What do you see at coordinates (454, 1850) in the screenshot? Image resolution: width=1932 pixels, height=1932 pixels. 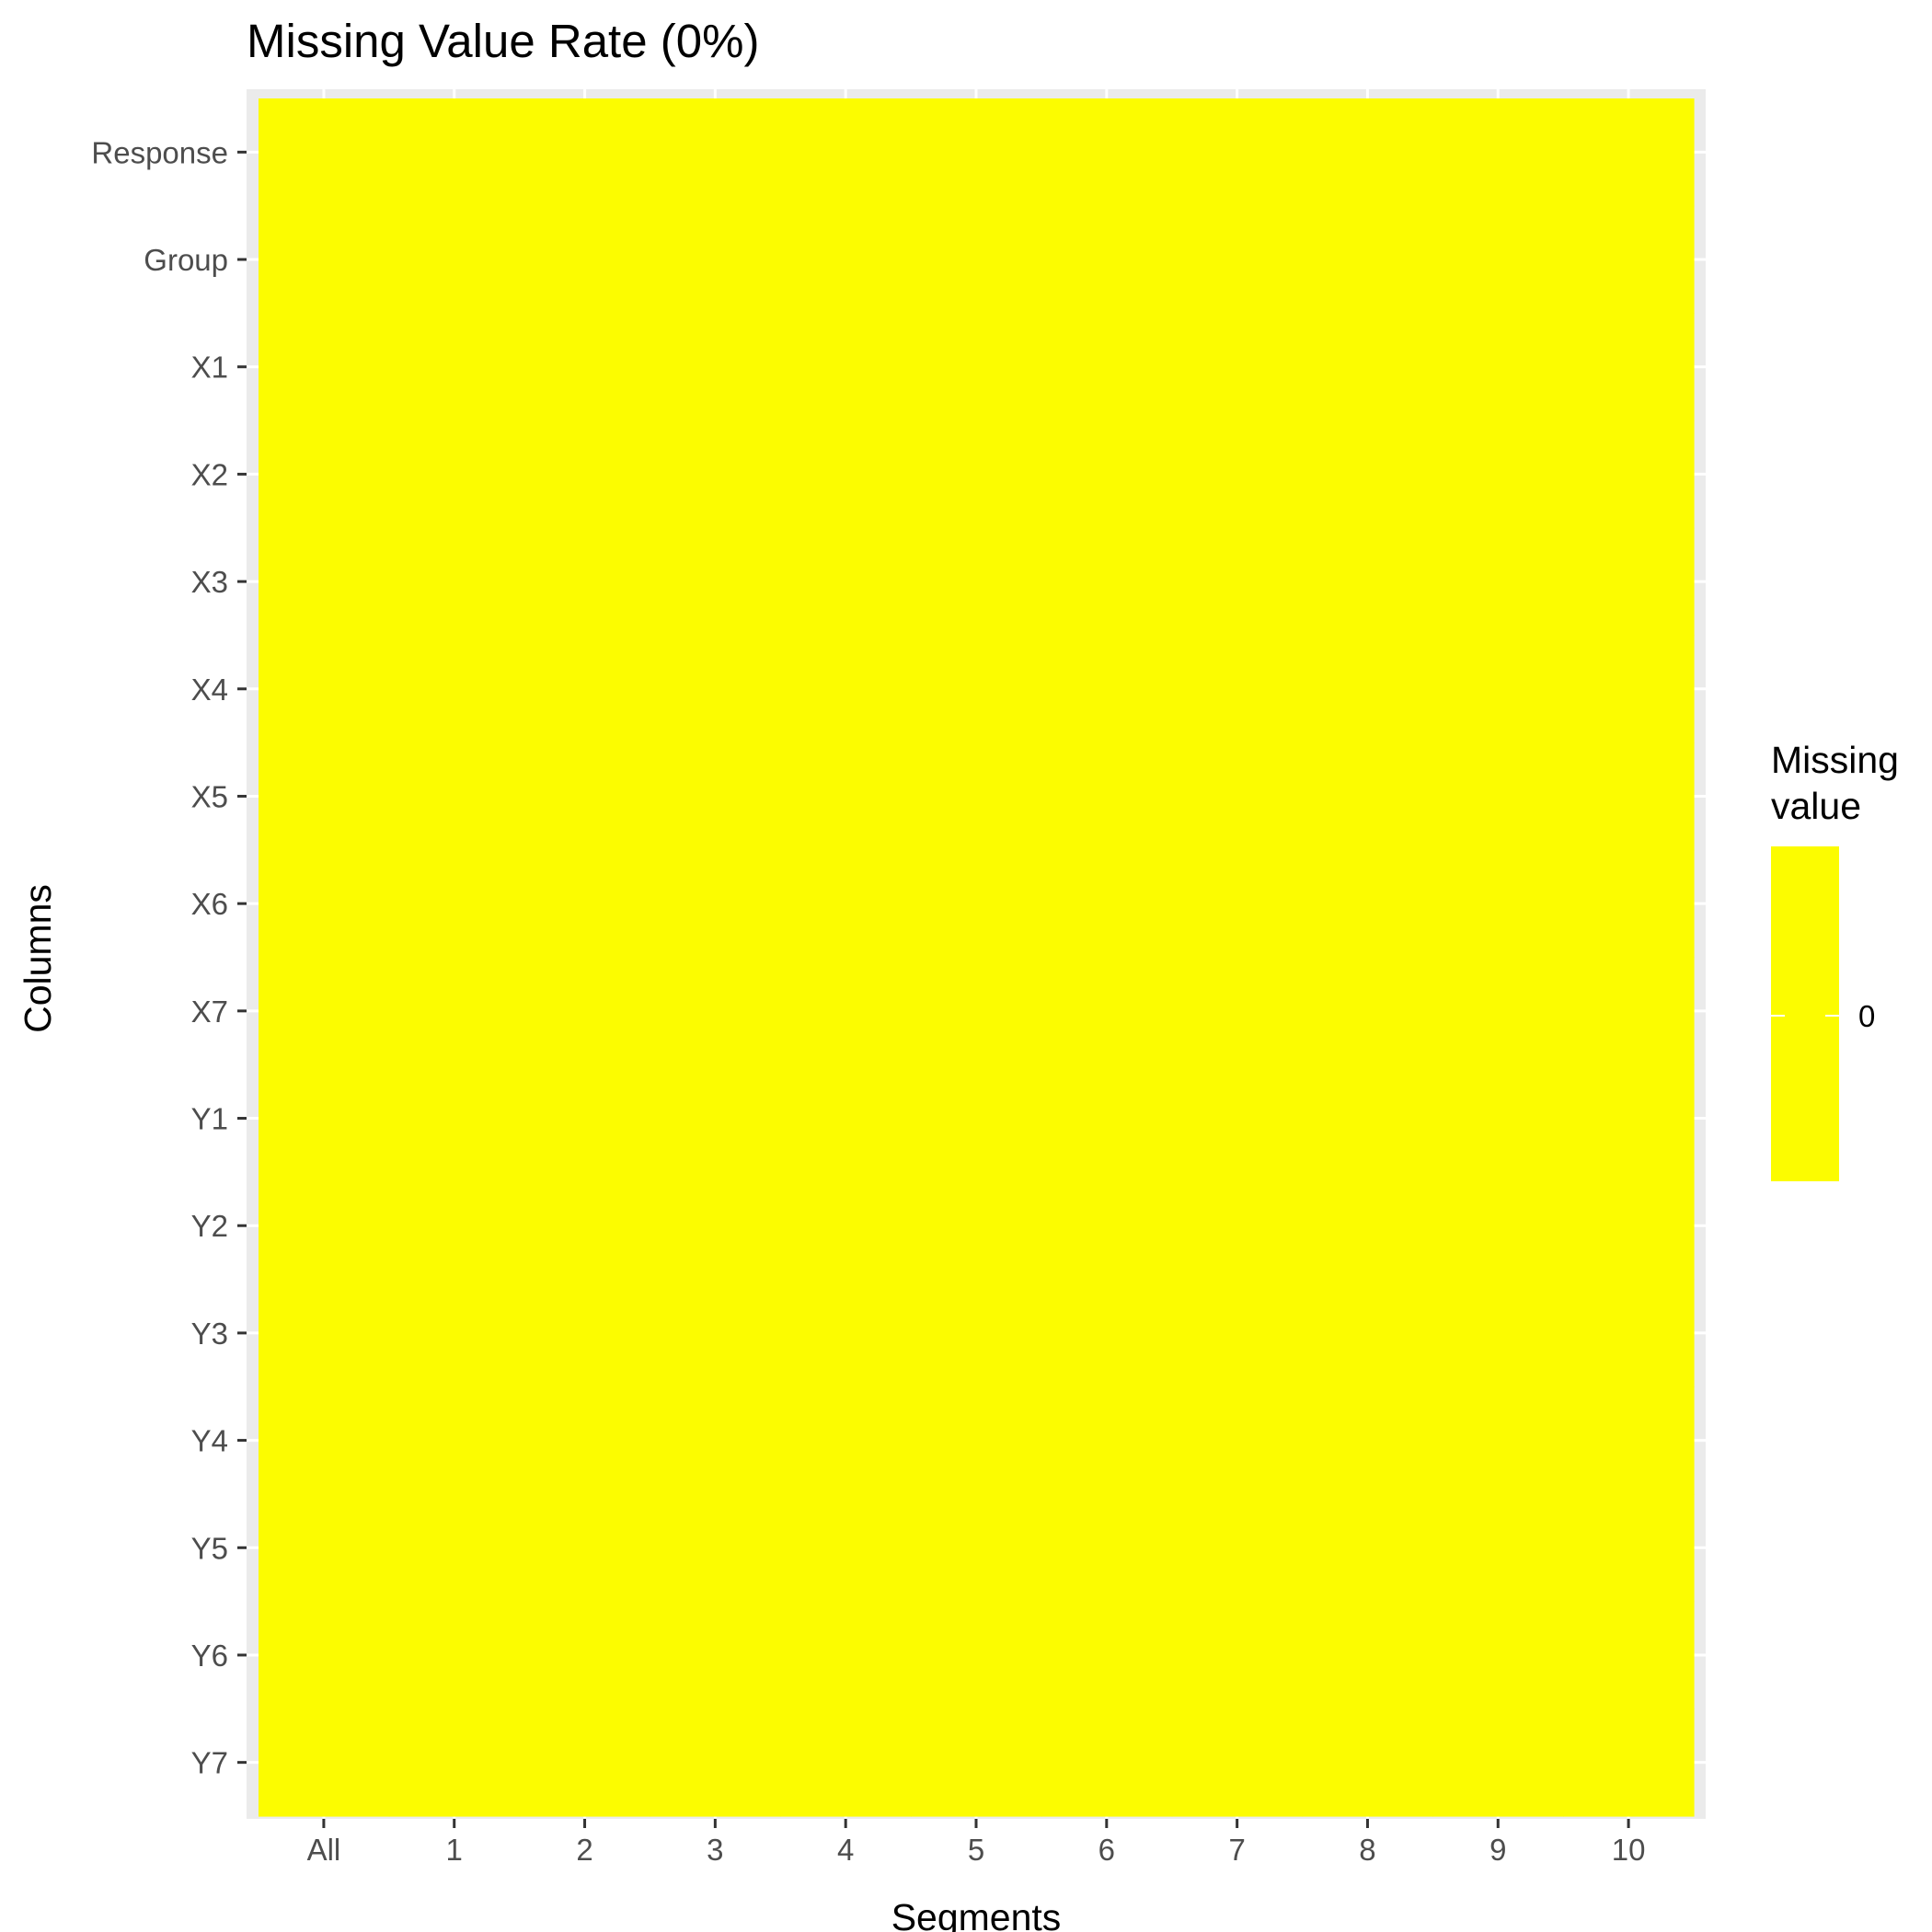 I see `x-tick-label: 1` at bounding box center [454, 1850].